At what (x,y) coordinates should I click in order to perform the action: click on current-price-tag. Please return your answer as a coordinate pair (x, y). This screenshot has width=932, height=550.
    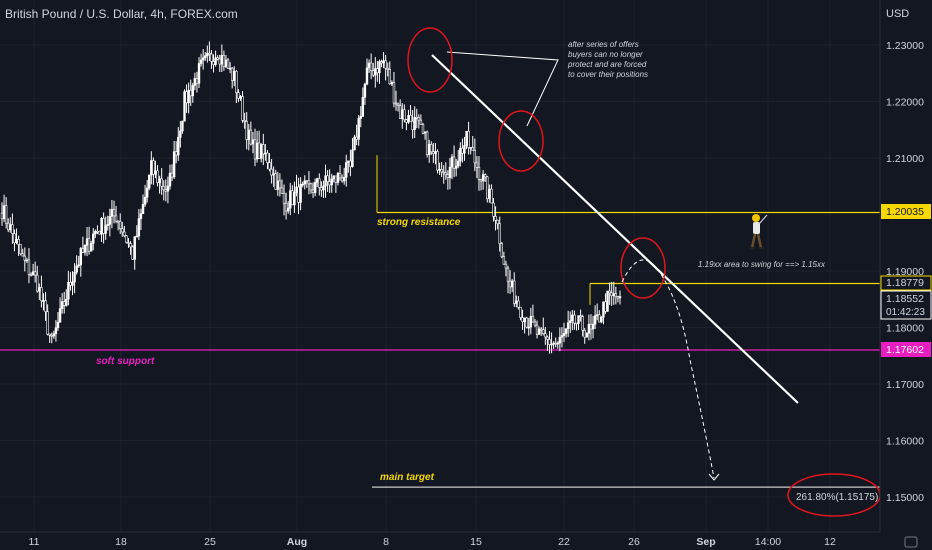
    Looking at the image, I should click on (906, 305).